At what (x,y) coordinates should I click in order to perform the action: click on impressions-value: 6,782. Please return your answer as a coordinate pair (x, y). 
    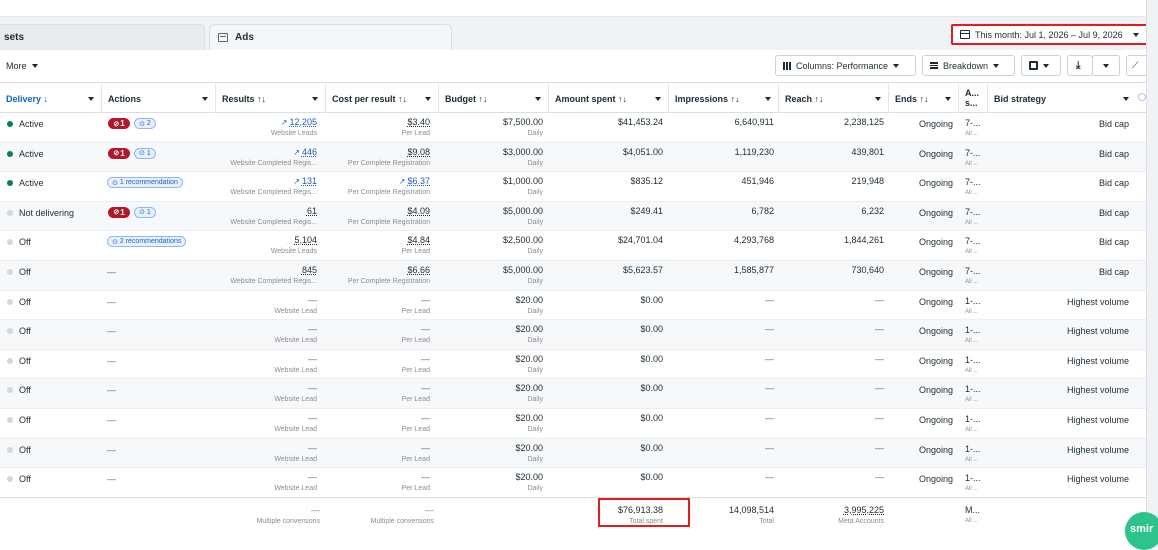
    Looking at the image, I should click on (762, 210).